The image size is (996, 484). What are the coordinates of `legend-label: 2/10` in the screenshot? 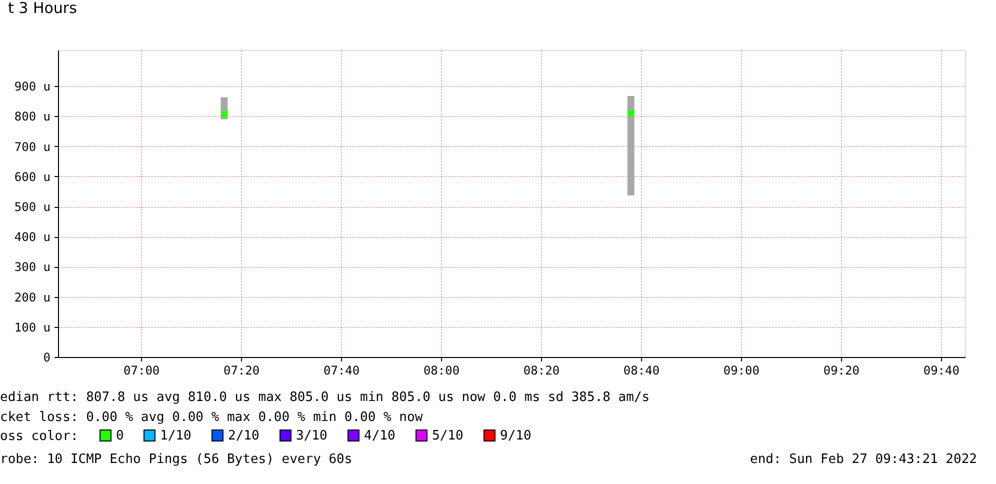 It's located at (244, 436).